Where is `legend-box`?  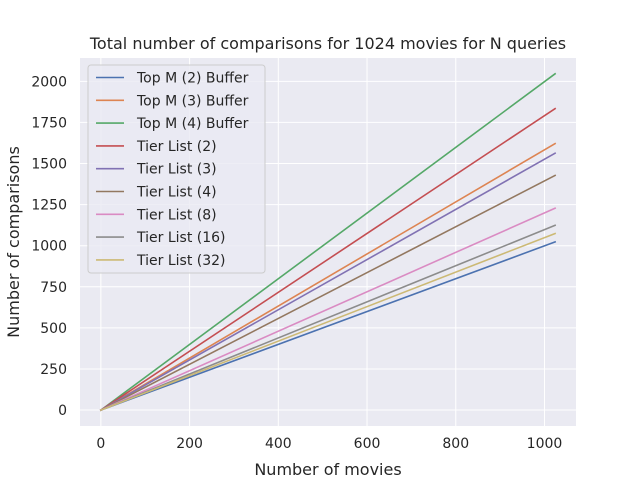 legend-box is located at coordinates (176, 169).